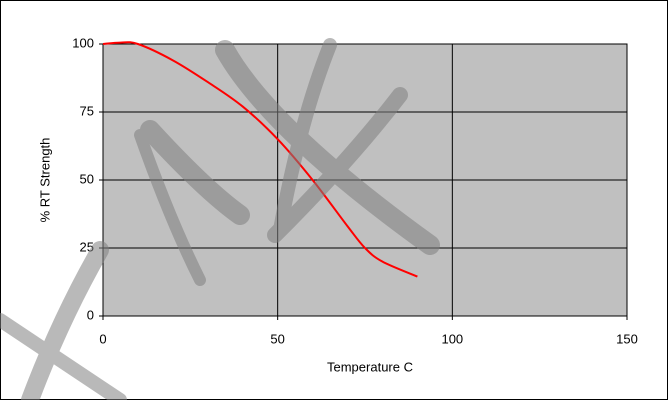  What do you see at coordinates (87, 110) in the screenshot?
I see `y-tick-label: 75` at bounding box center [87, 110].